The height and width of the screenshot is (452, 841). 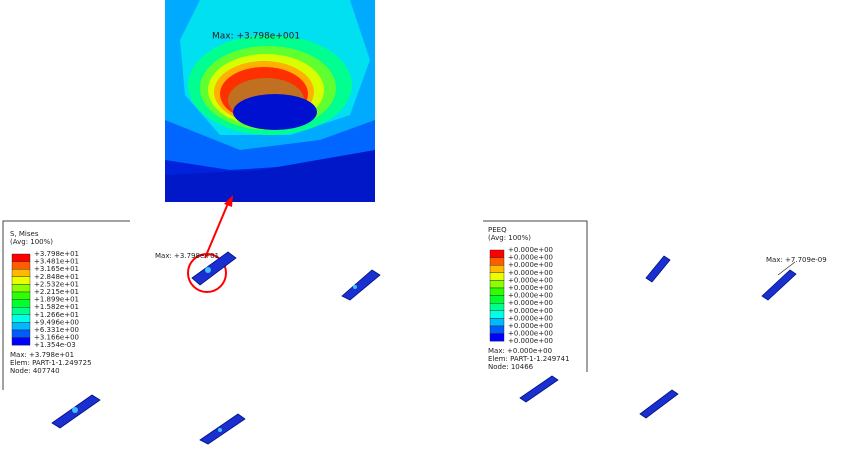 I want to click on legend-value: +1.354e-03, so click(x=55, y=345).